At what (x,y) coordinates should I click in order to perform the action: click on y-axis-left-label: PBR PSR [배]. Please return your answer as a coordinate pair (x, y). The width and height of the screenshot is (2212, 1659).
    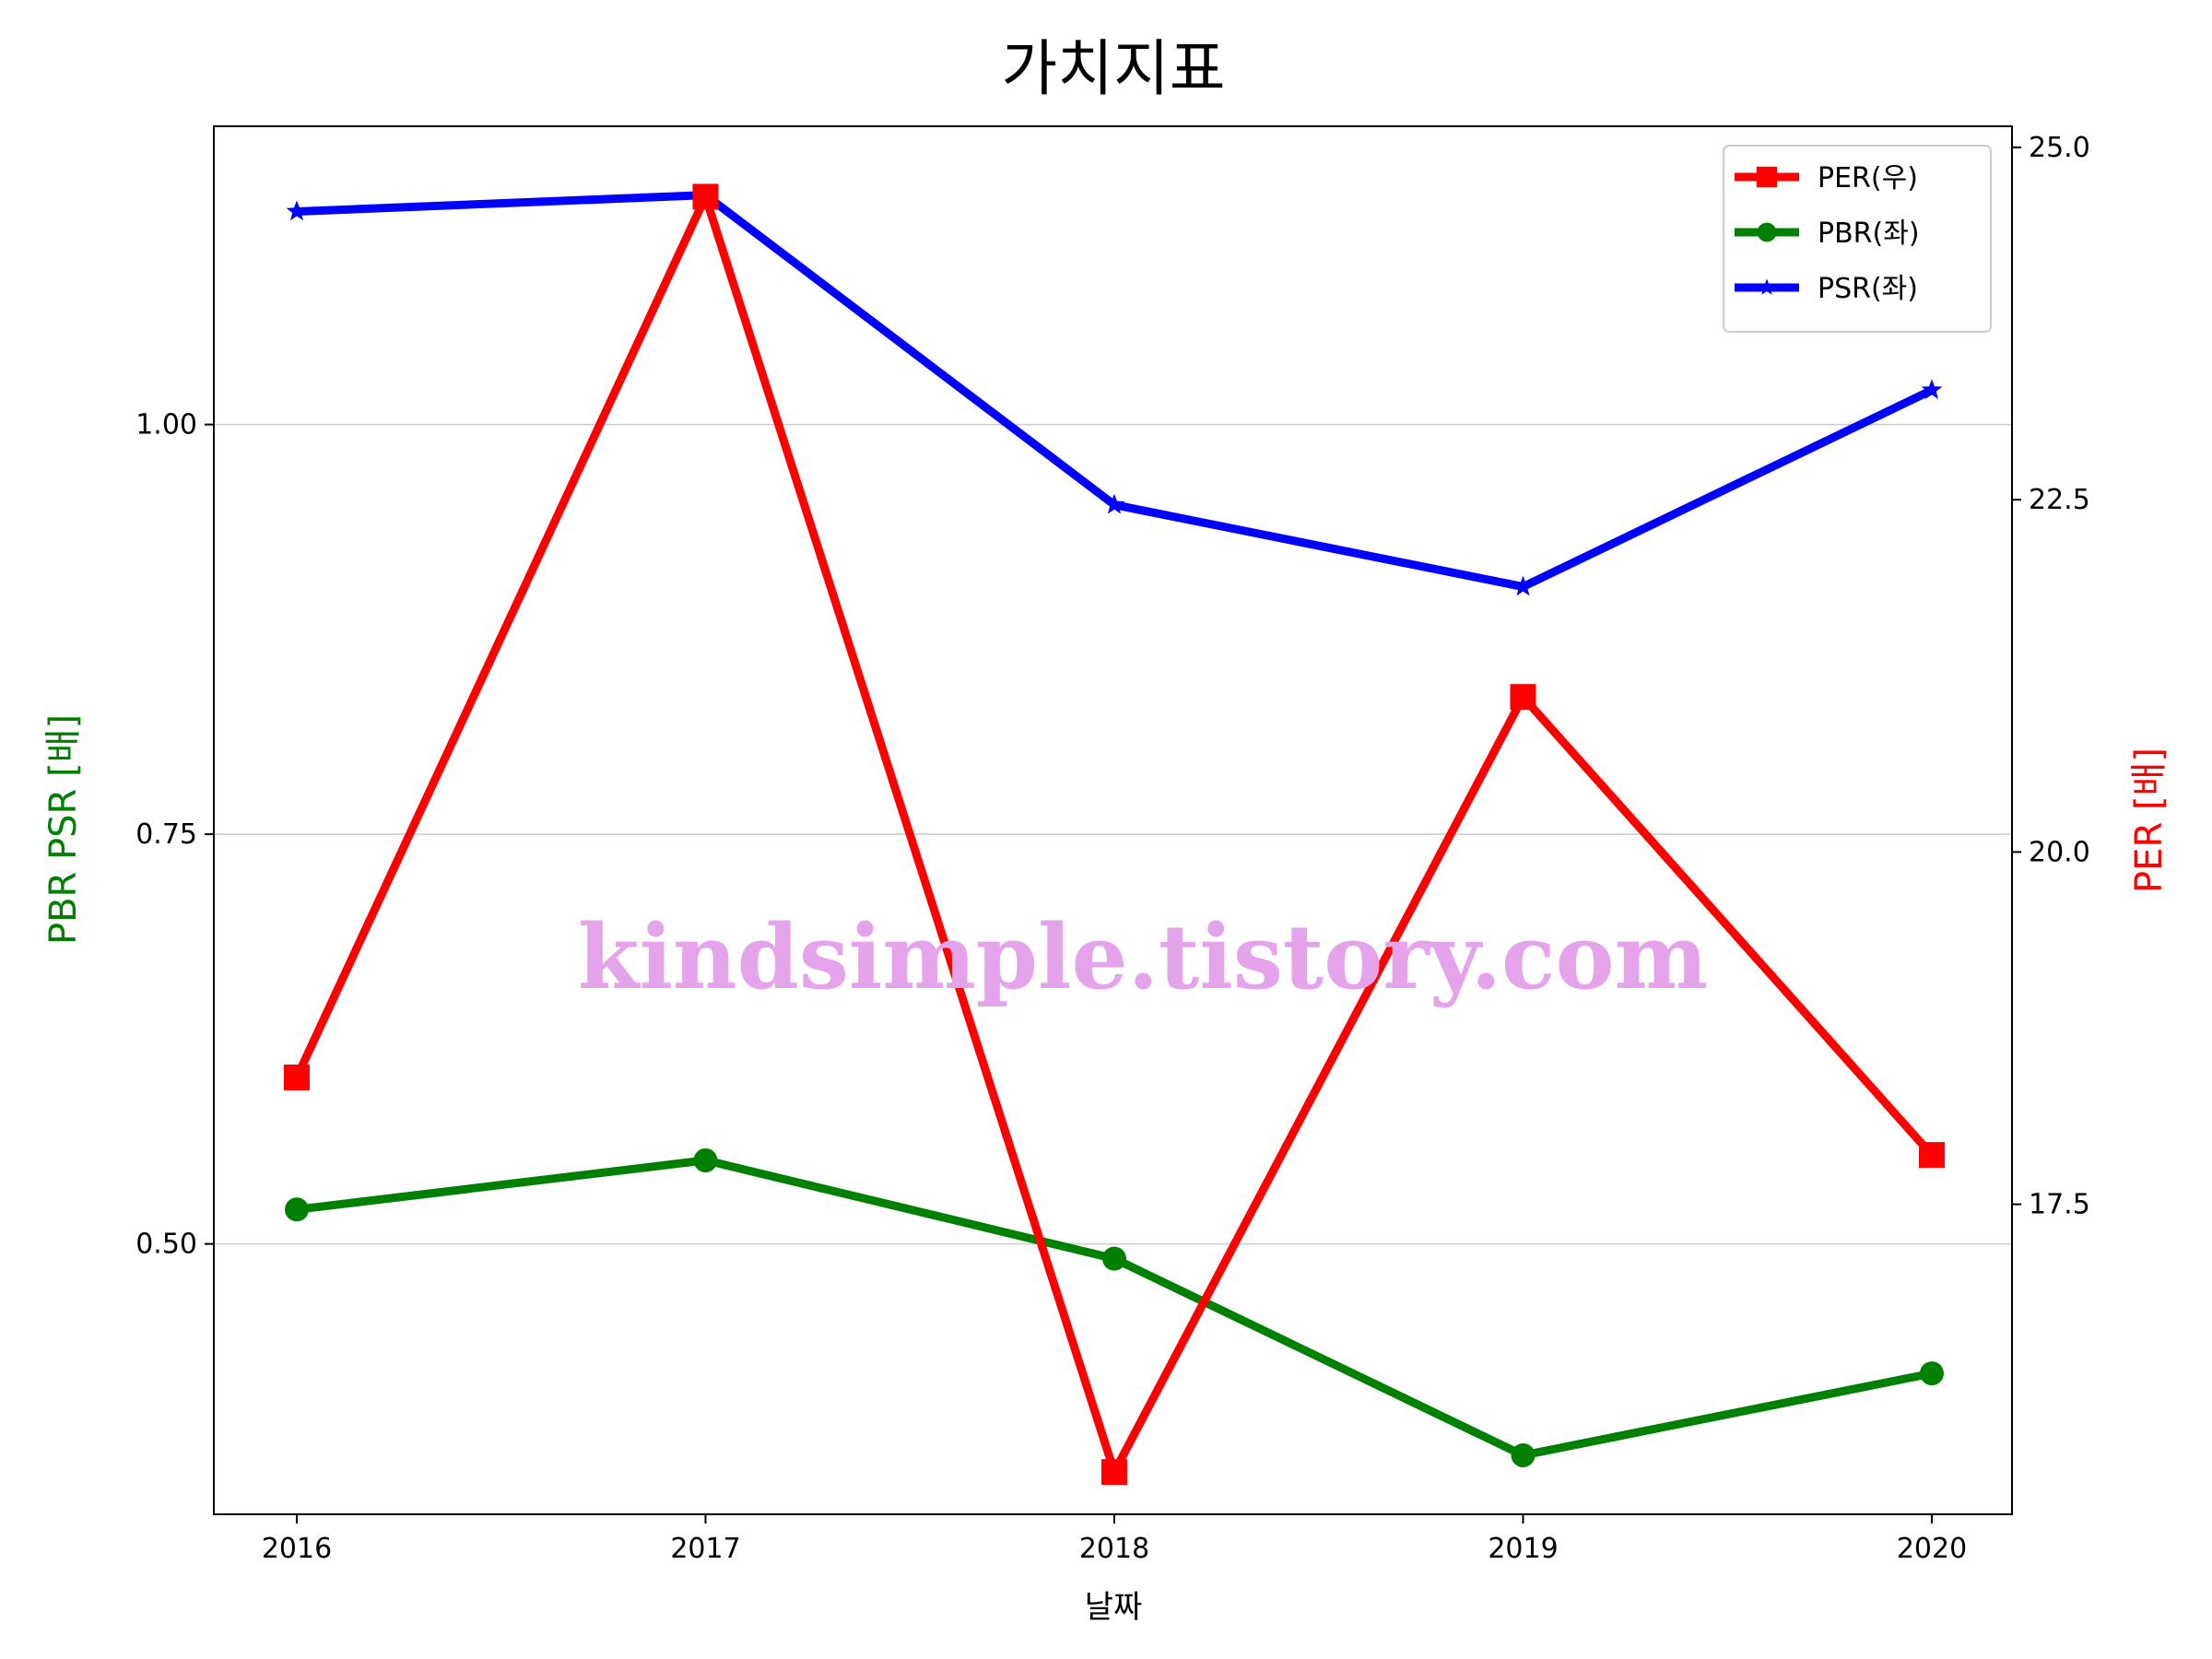
    Looking at the image, I should click on (63, 829).